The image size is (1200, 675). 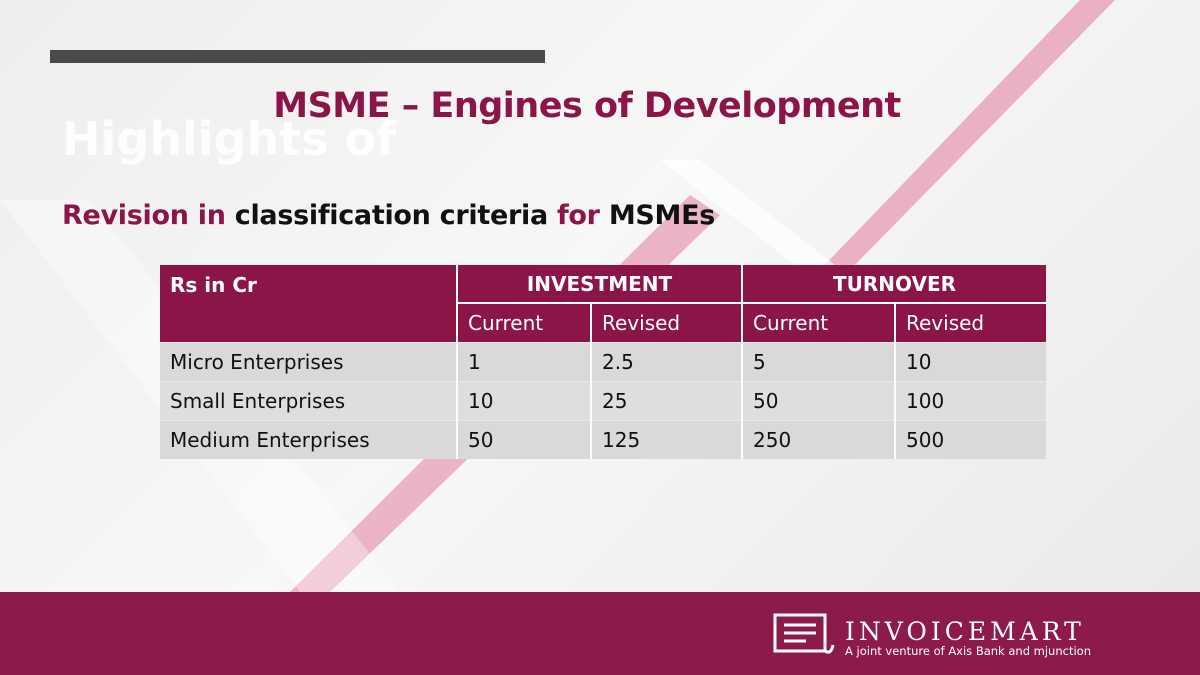 I want to click on table-row: Micro Enterprises 1 2.5 5 10, so click(x=603, y=362).